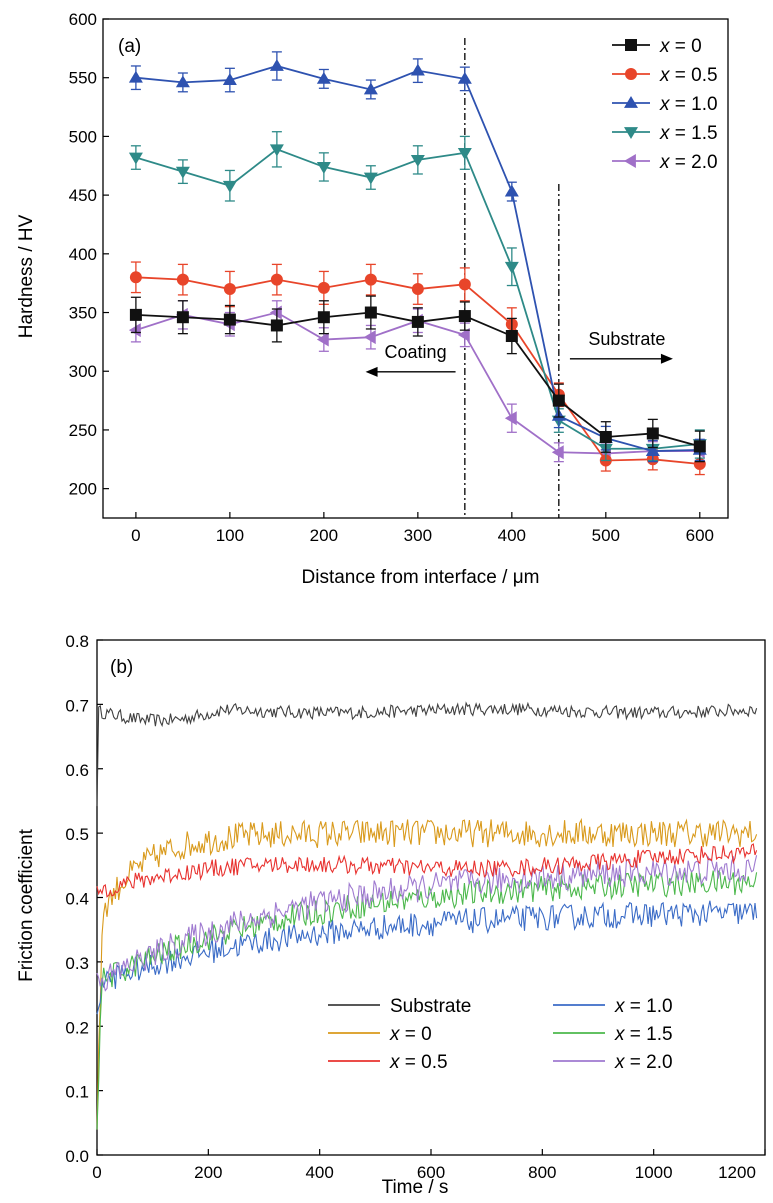 The image size is (773, 1203). Describe the element at coordinates (135, 535) in the screenshot. I see `x-tick-label: 0` at that location.